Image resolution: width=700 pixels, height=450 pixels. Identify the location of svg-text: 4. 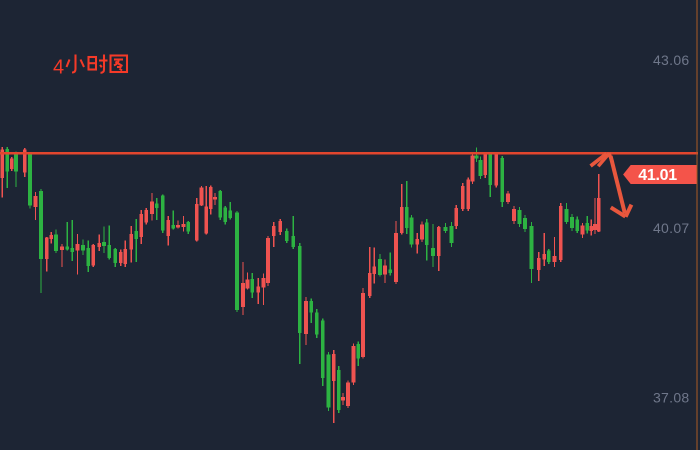
(58, 68).